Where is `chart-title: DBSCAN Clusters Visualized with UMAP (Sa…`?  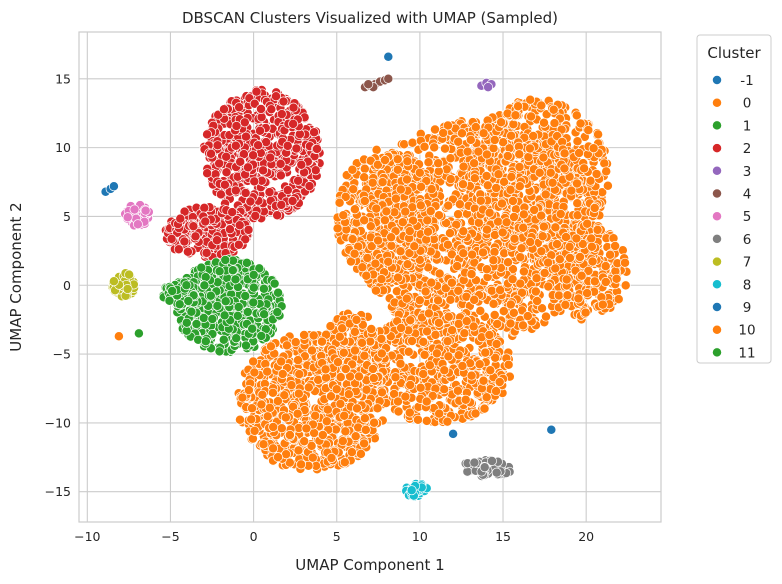 chart-title: DBSCAN Clusters Visualized with UMAP (Sa… is located at coordinates (370, 18).